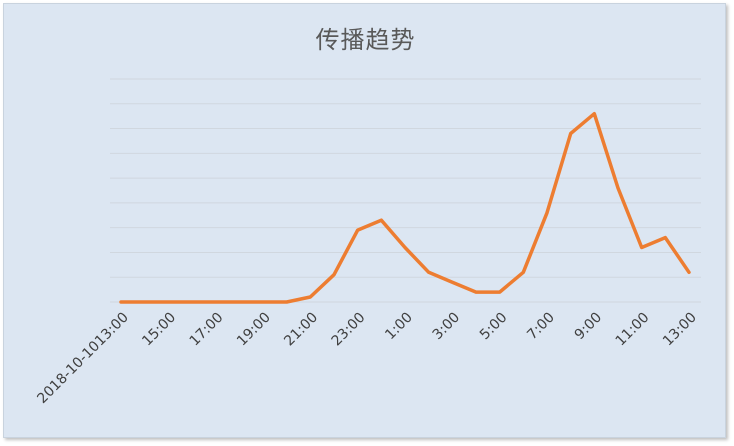 The image size is (734, 446). Describe the element at coordinates (301, 330) in the screenshot. I see `x-tick-label: 21:00` at that location.